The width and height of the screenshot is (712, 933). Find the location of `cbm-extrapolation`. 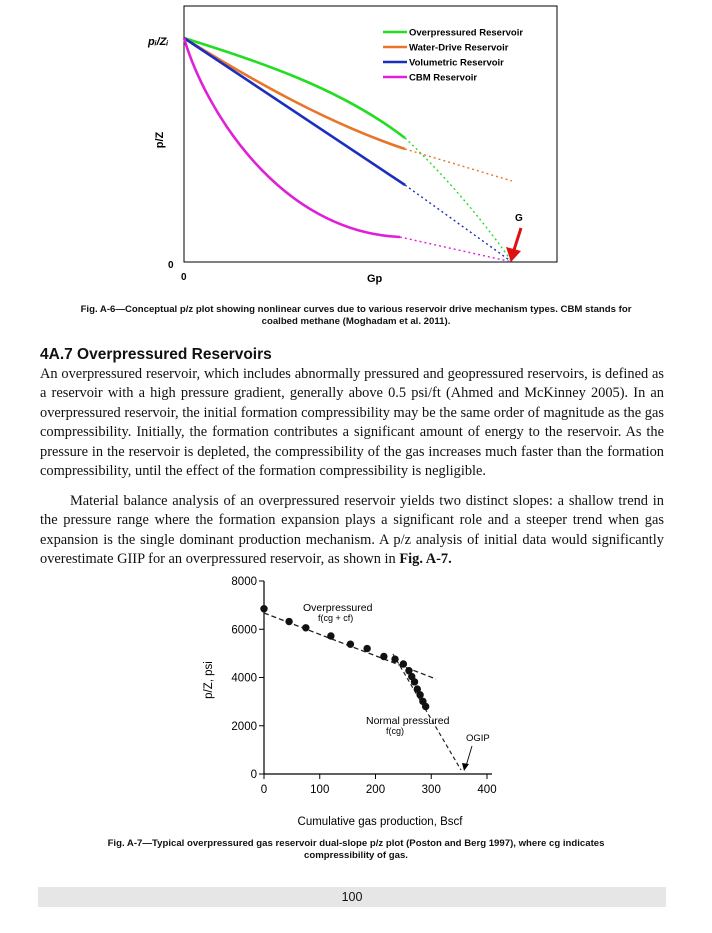

cbm-extrapolation is located at coordinates (456, 249).